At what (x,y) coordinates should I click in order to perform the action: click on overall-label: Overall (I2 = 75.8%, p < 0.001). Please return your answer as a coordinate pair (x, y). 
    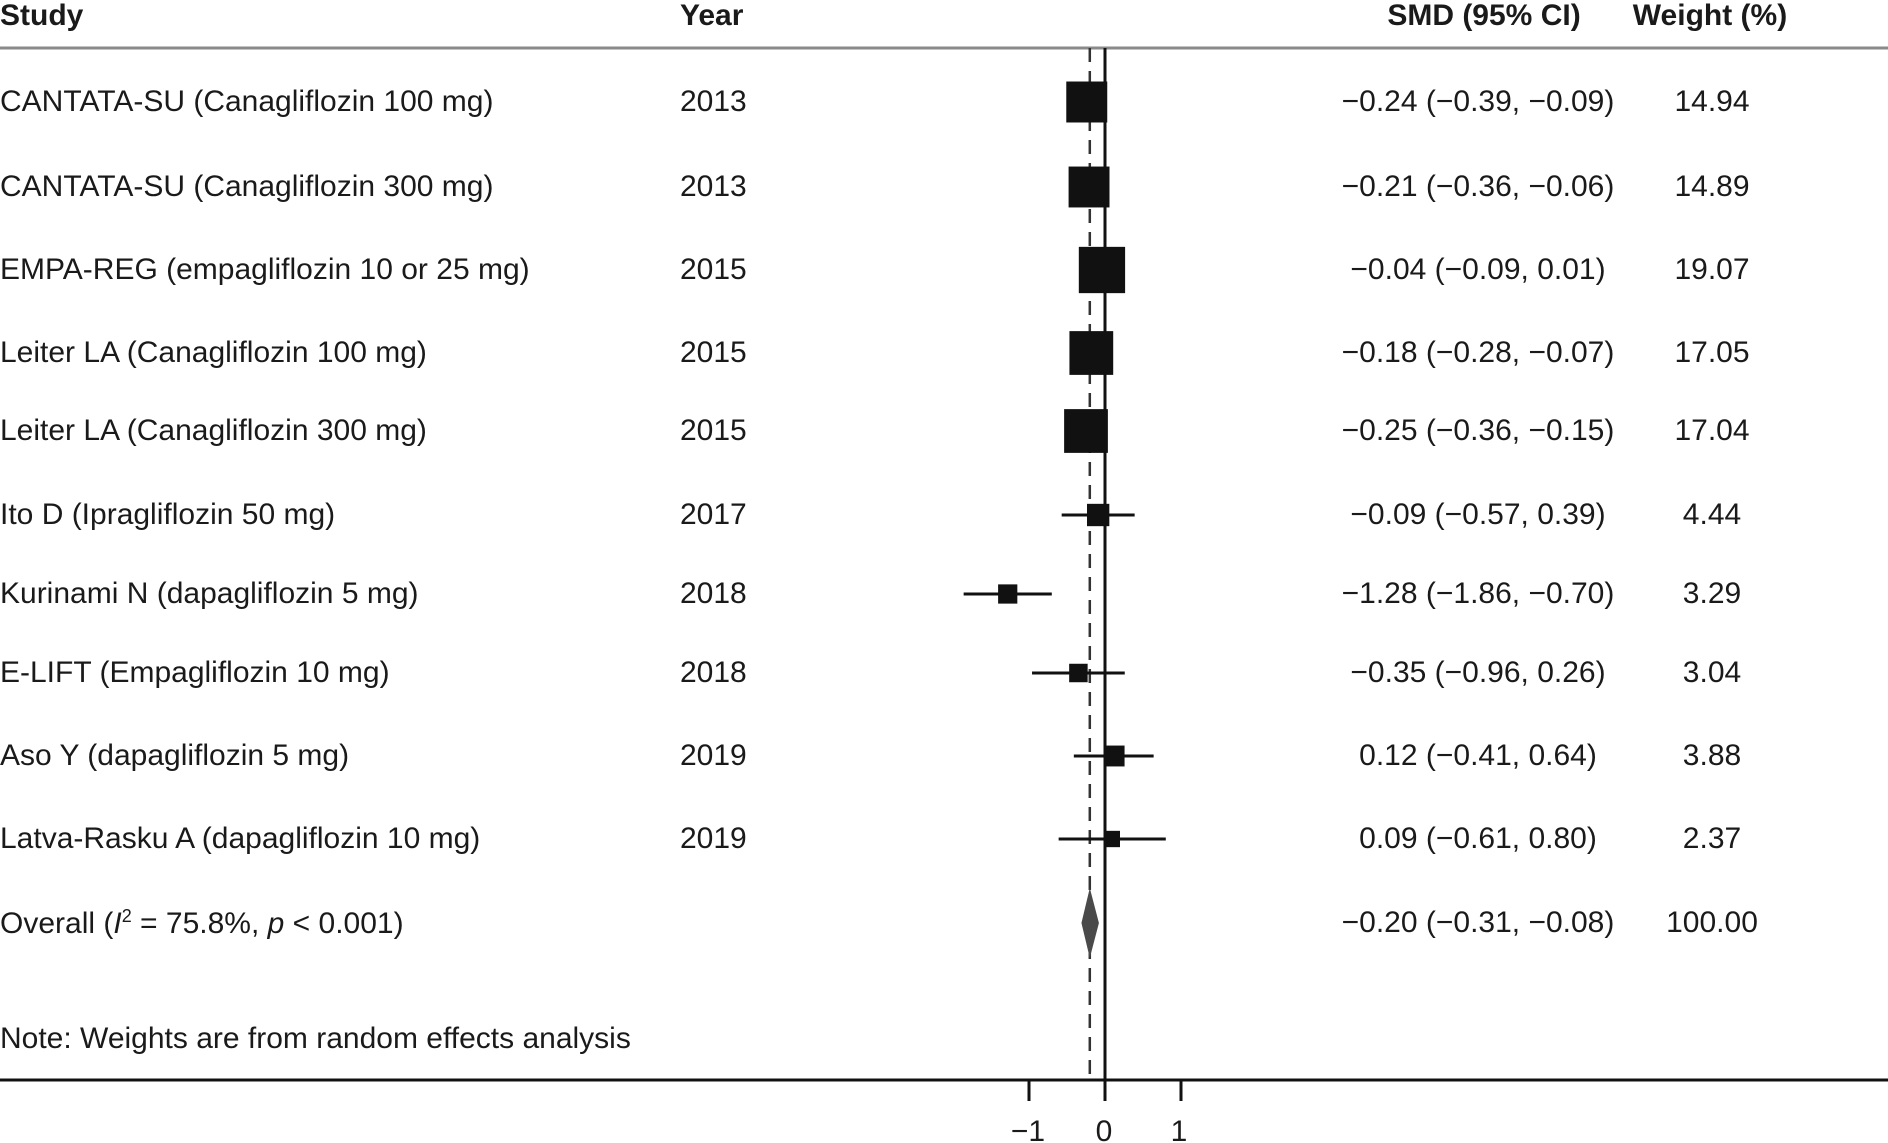
    Looking at the image, I should click on (202, 923).